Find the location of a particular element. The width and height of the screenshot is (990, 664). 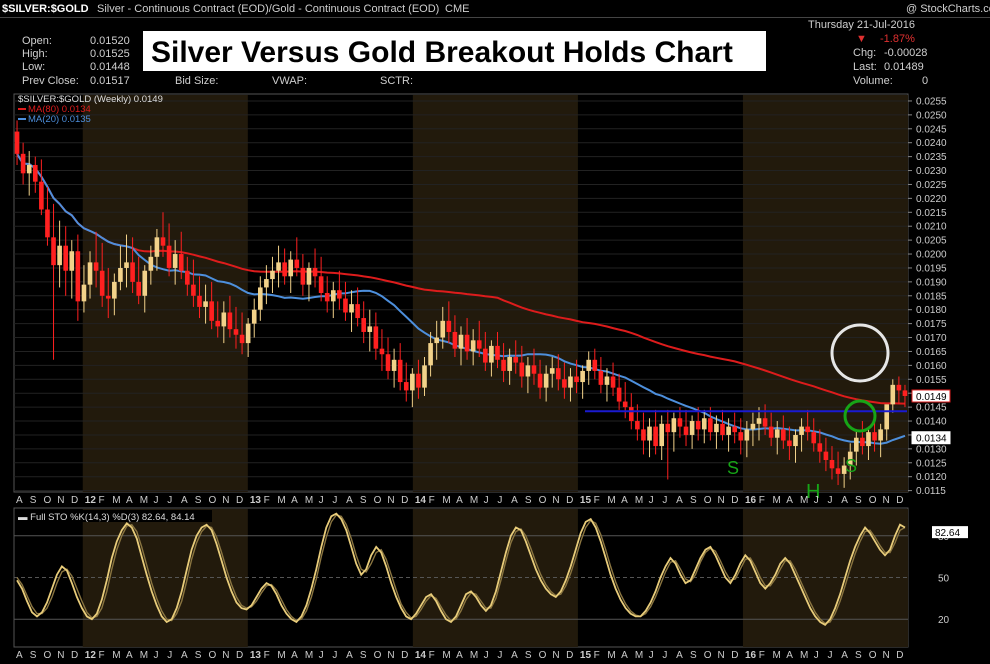

volume-value: 0 is located at coordinates (925, 81).